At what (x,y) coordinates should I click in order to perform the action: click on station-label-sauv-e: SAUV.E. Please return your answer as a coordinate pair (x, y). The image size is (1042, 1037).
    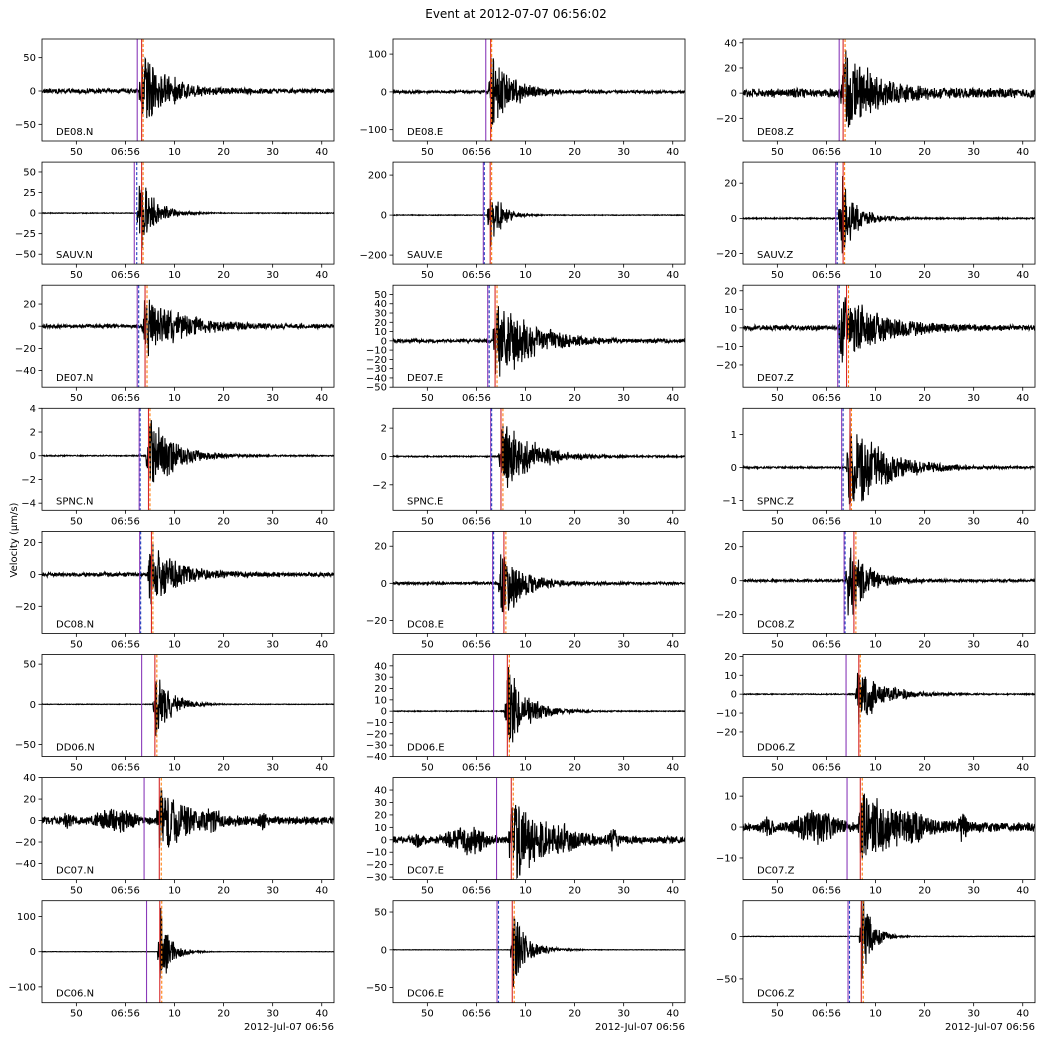
    Looking at the image, I should click on (425, 255).